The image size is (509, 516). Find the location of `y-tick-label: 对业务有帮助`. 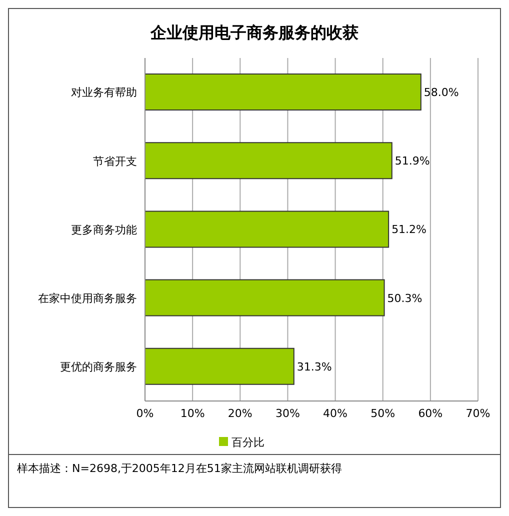

y-tick-label: 对业务有帮助 is located at coordinates (104, 93).